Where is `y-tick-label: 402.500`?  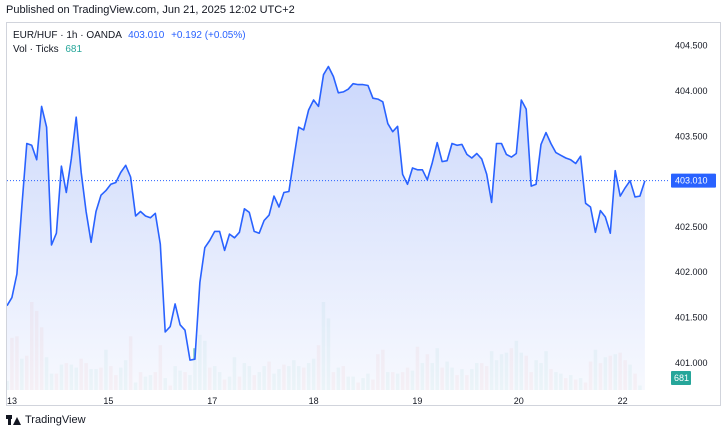 y-tick-label: 402.500 is located at coordinates (691, 227).